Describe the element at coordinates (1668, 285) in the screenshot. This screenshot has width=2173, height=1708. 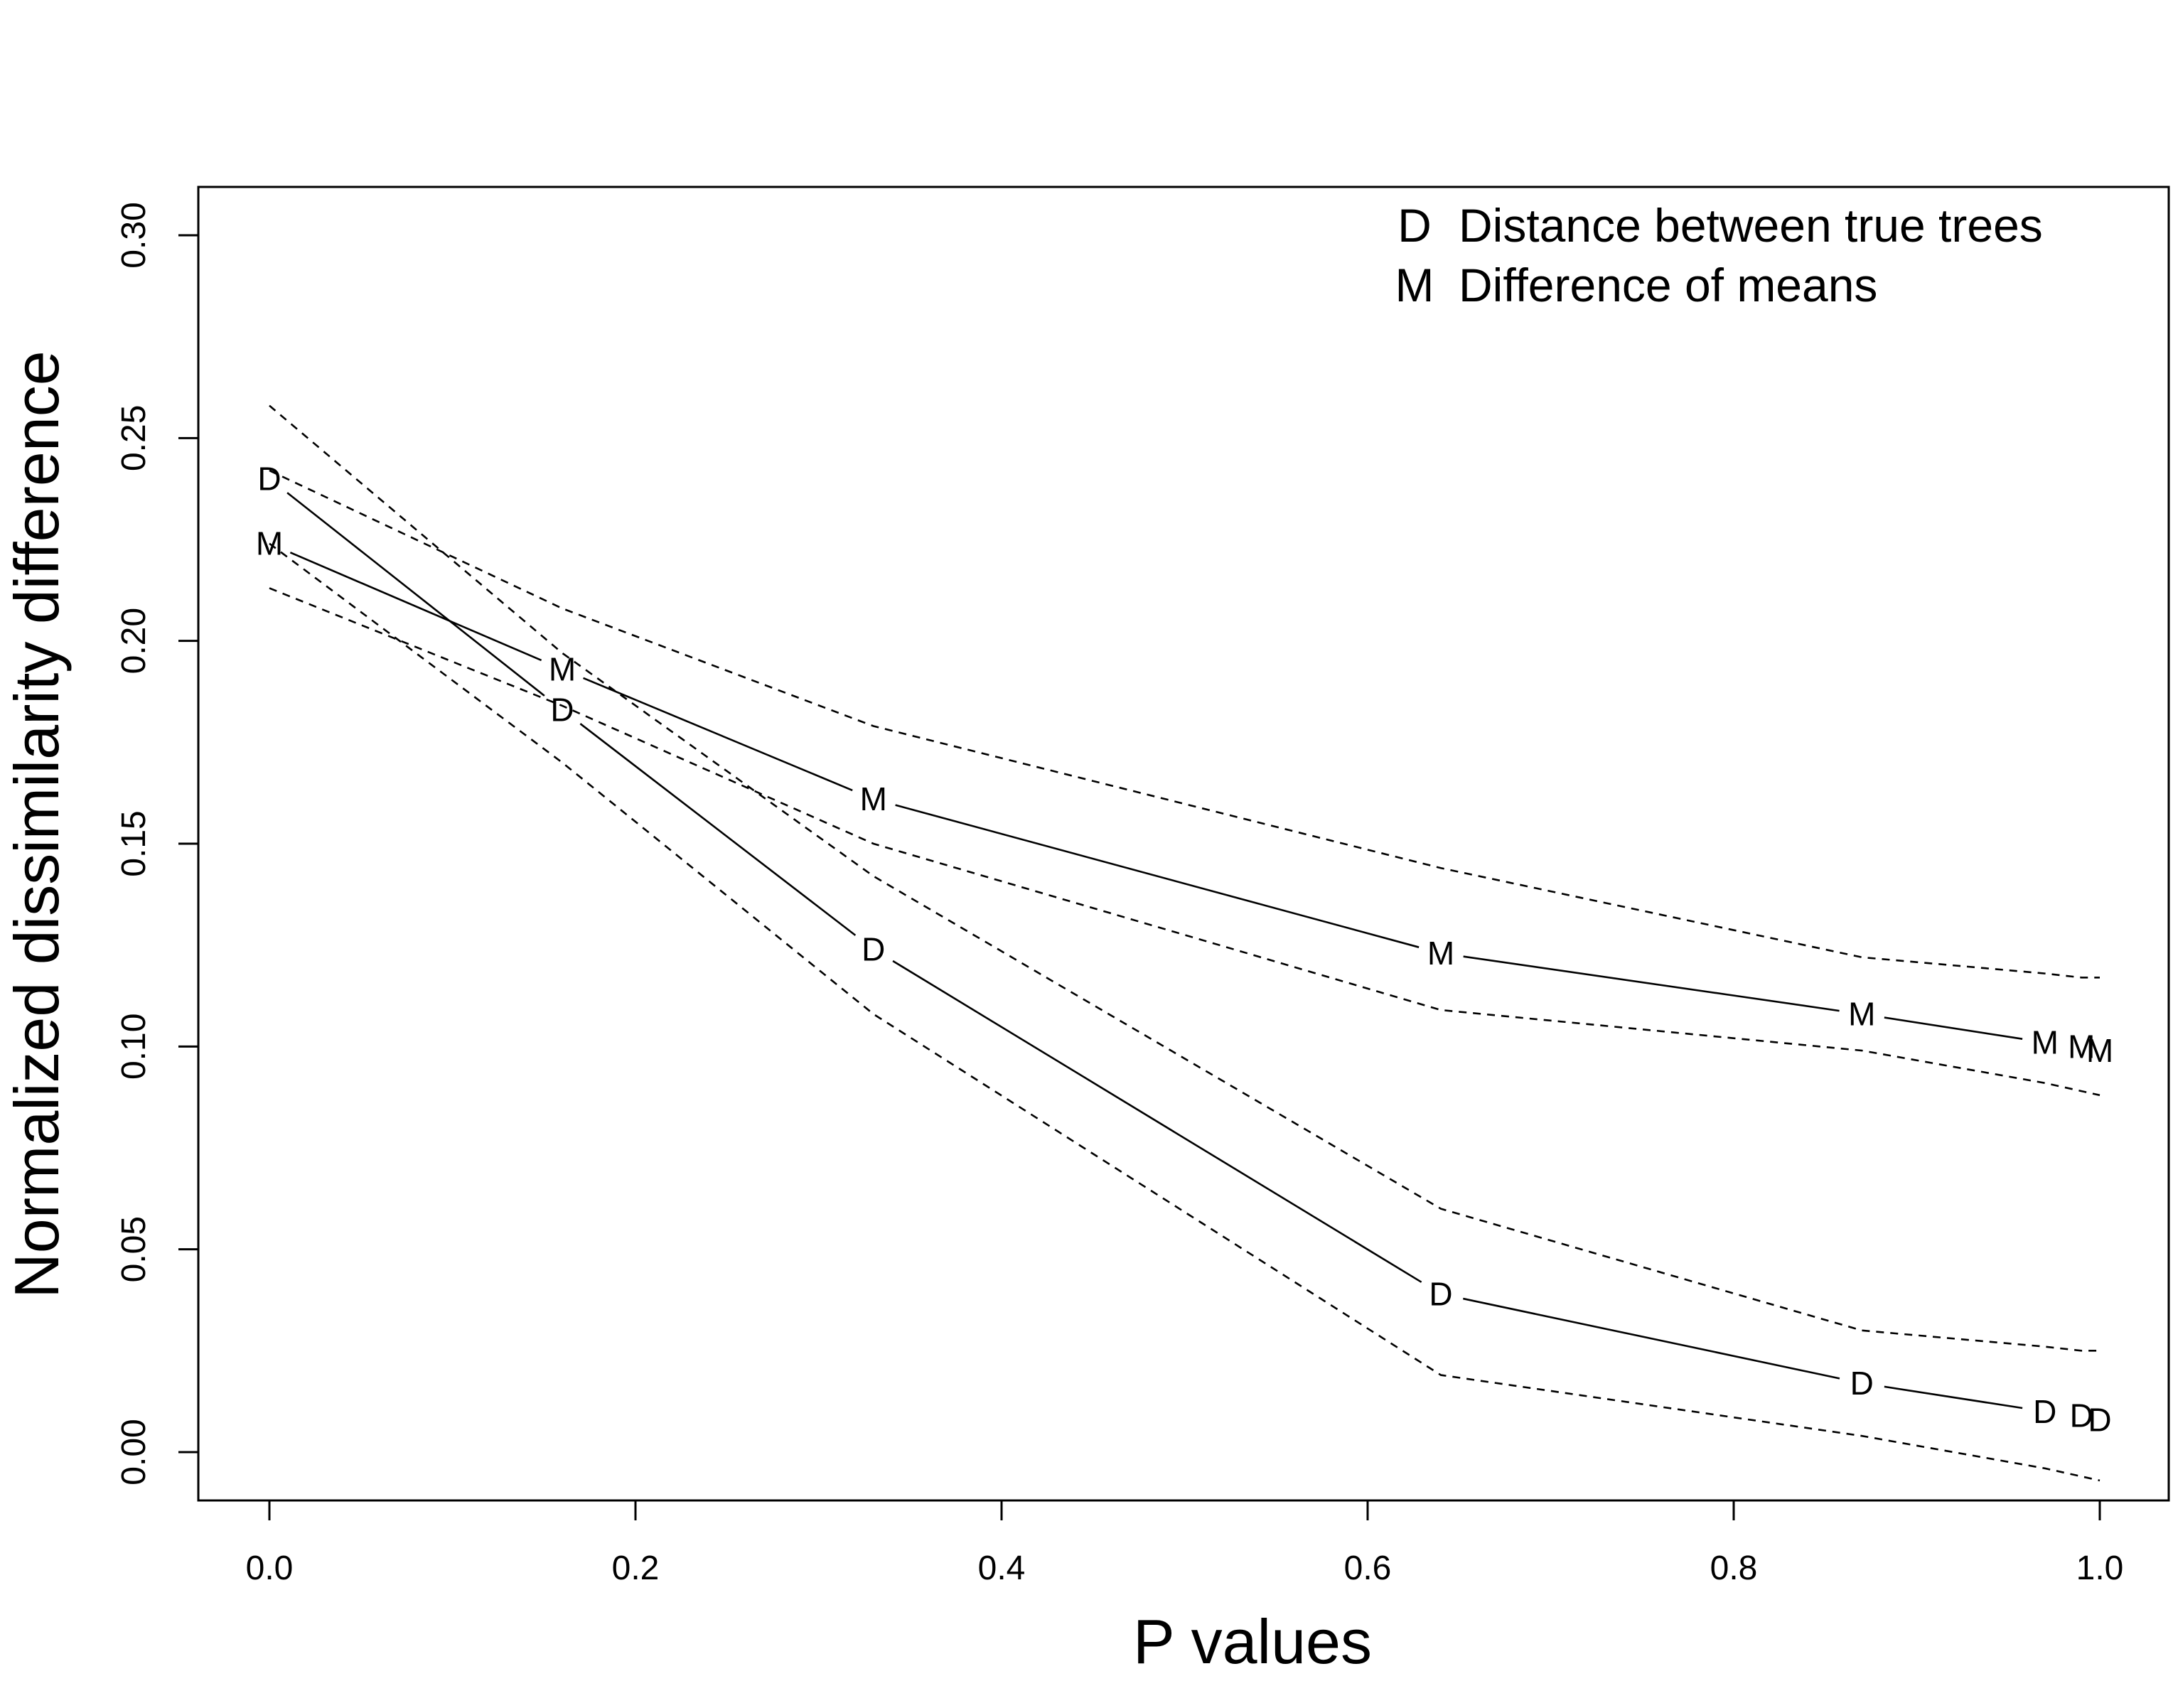
I see `legend-label-means: Difference of means` at that location.